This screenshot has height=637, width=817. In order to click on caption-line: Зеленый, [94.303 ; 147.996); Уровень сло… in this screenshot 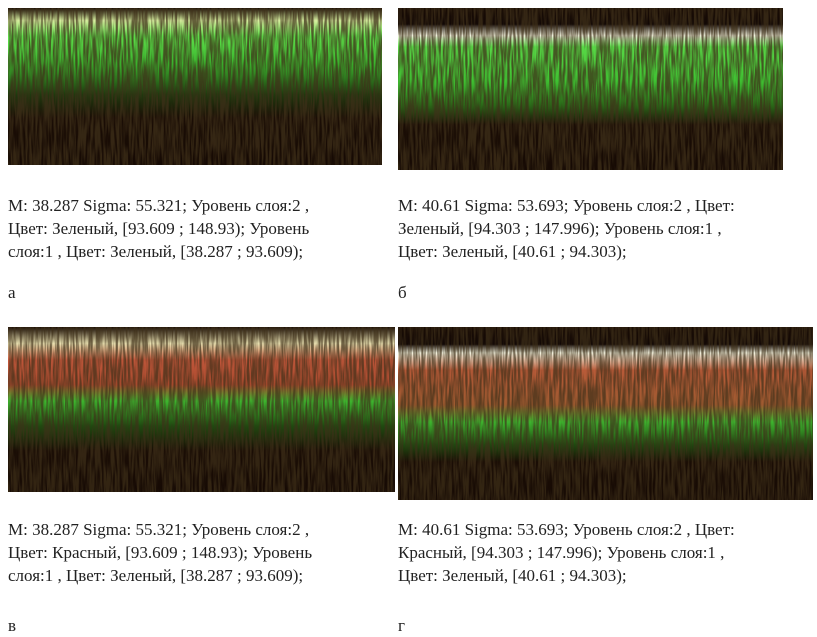, I will do `click(560, 228)`.